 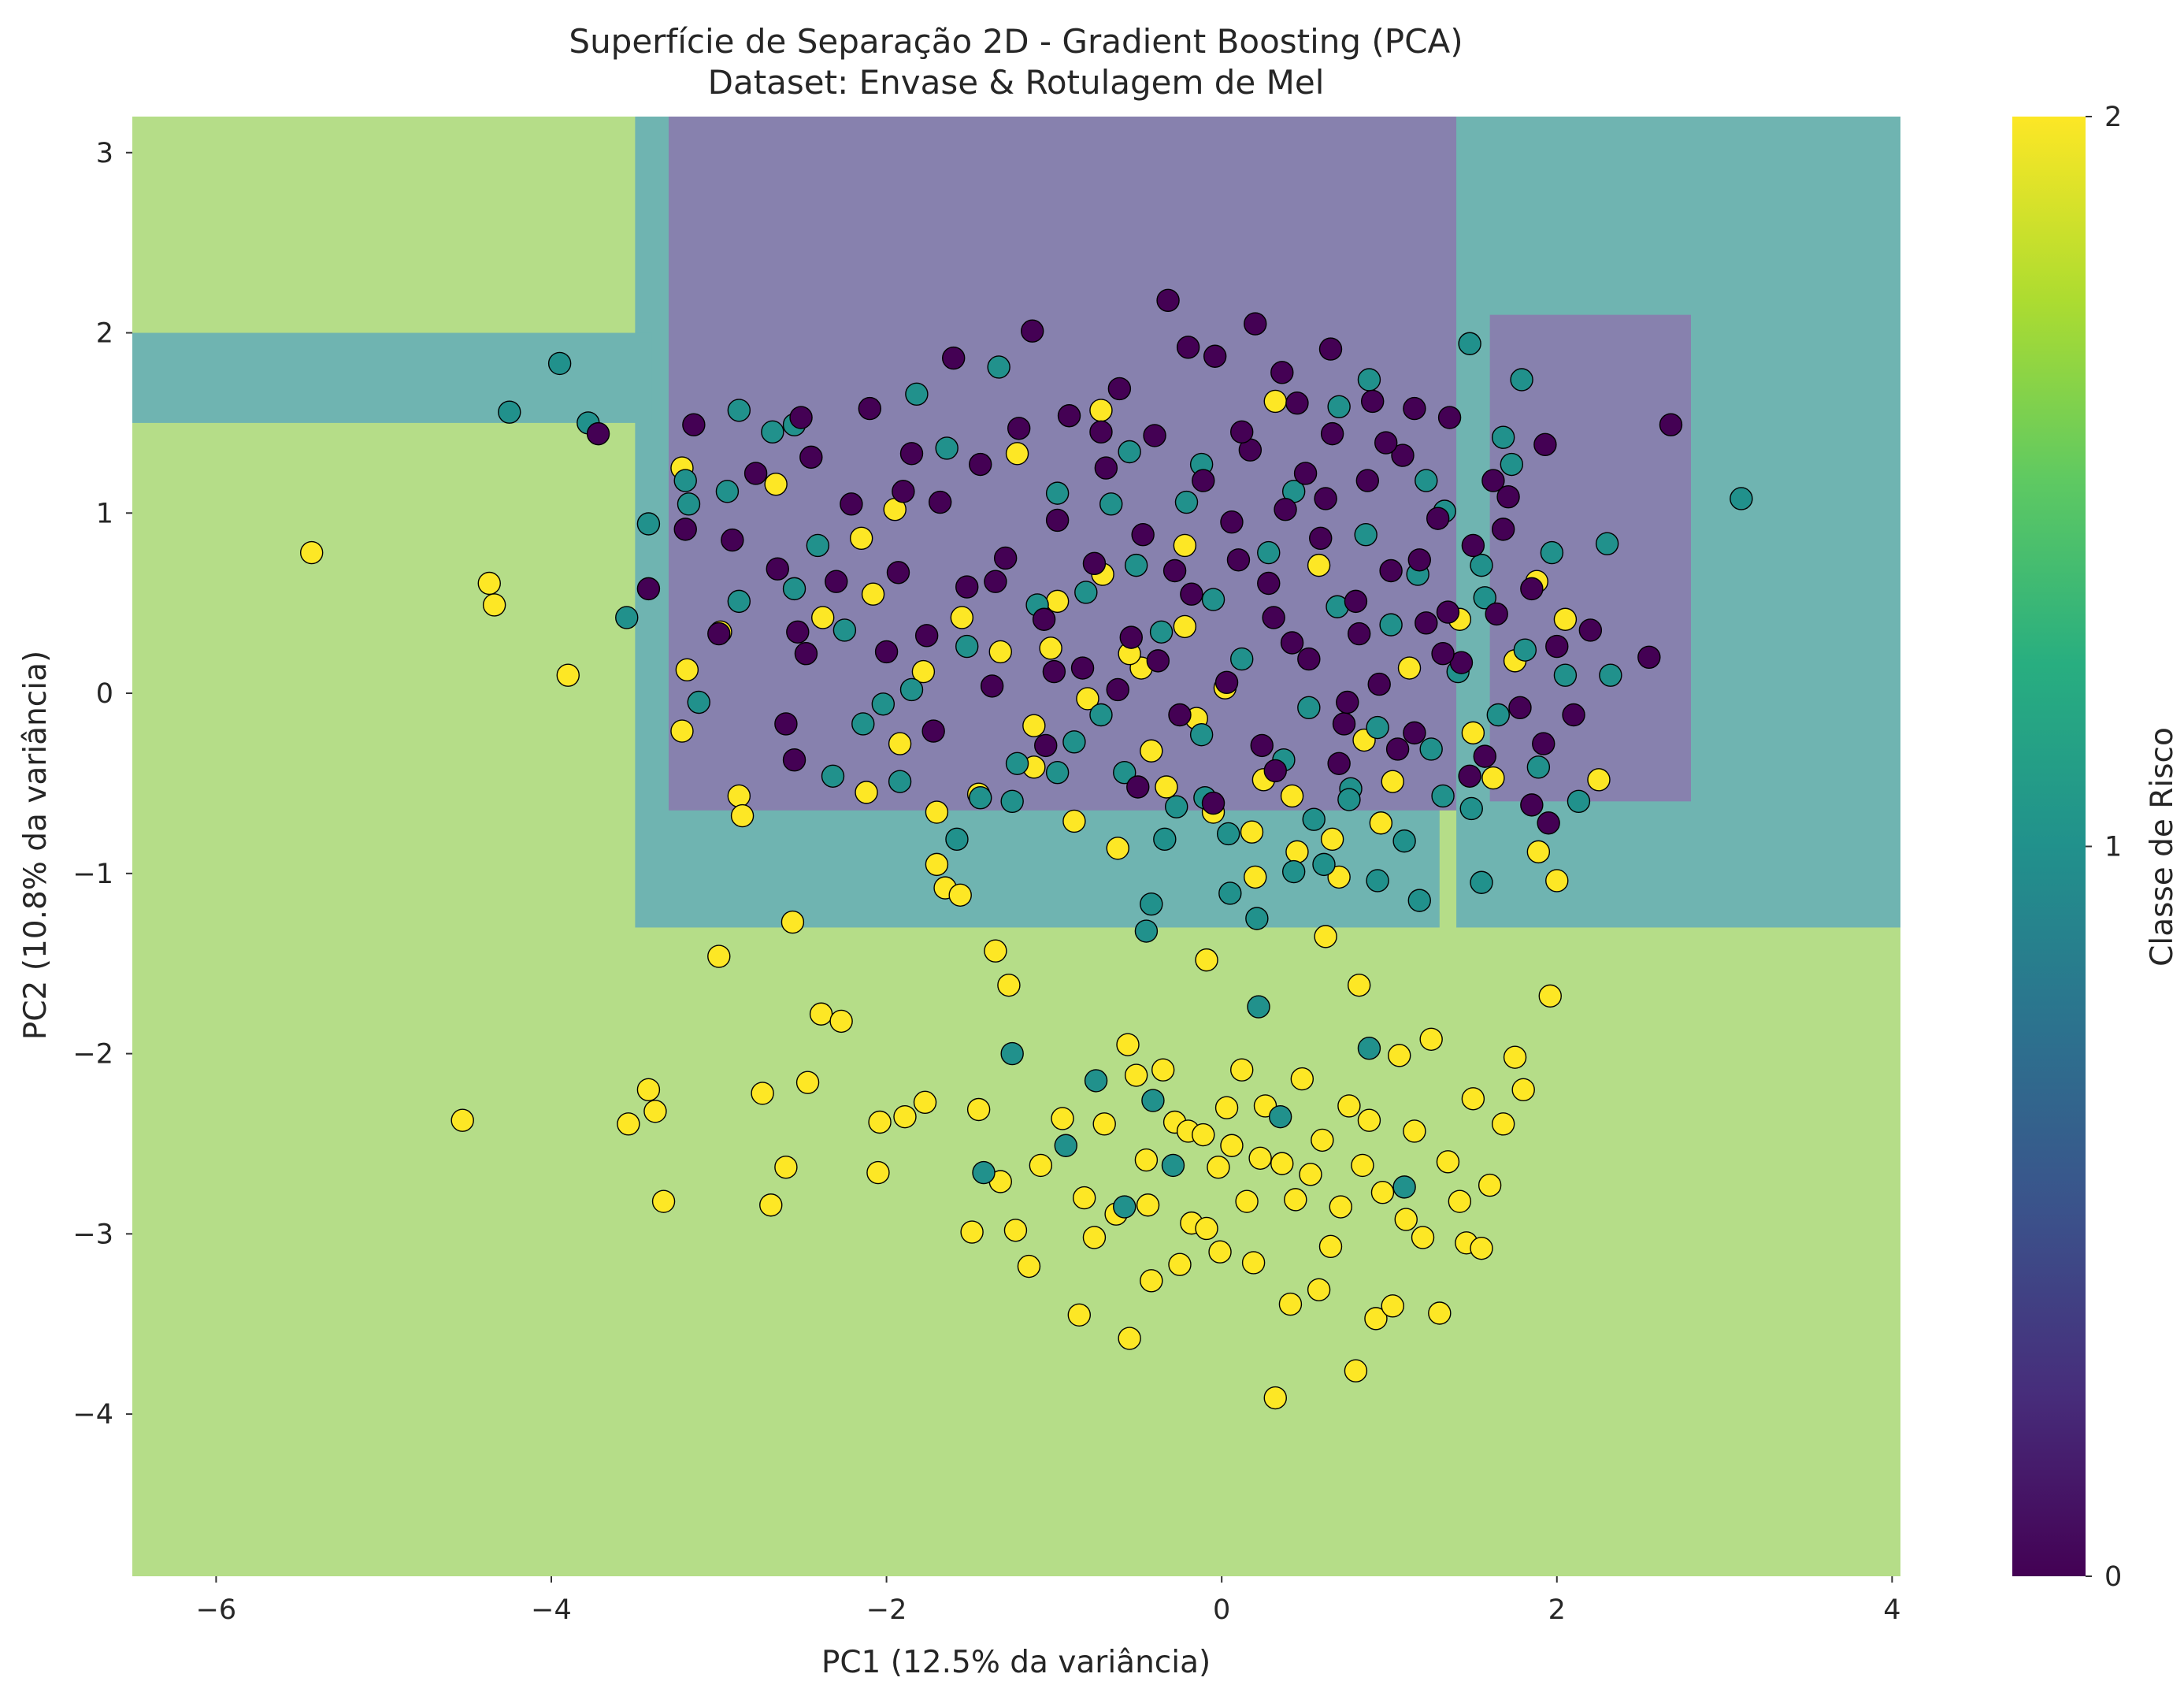 What do you see at coordinates (1221, 1610) in the screenshot?
I see `x-tick-label: 0` at bounding box center [1221, 1610].